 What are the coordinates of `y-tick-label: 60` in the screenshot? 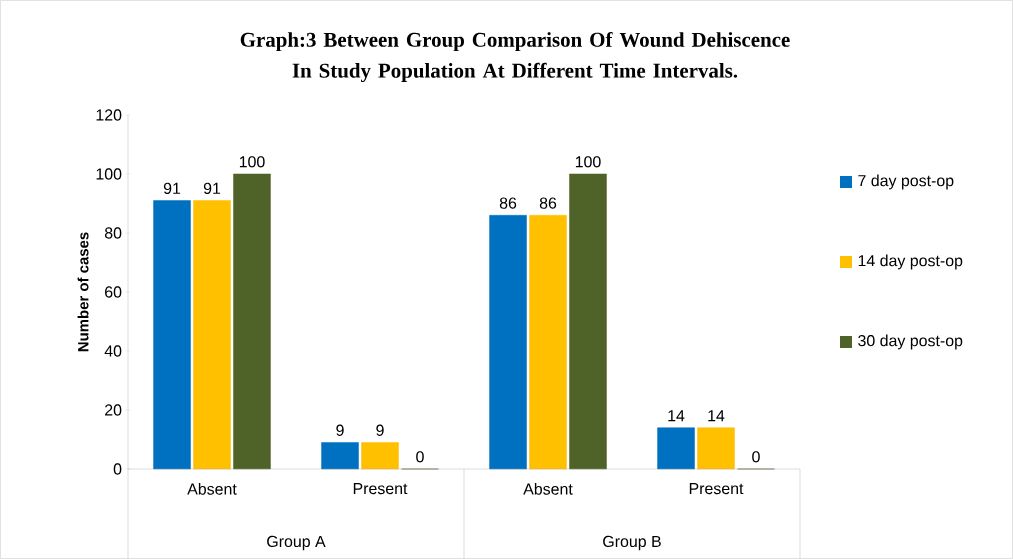 It's located at (113, 292).